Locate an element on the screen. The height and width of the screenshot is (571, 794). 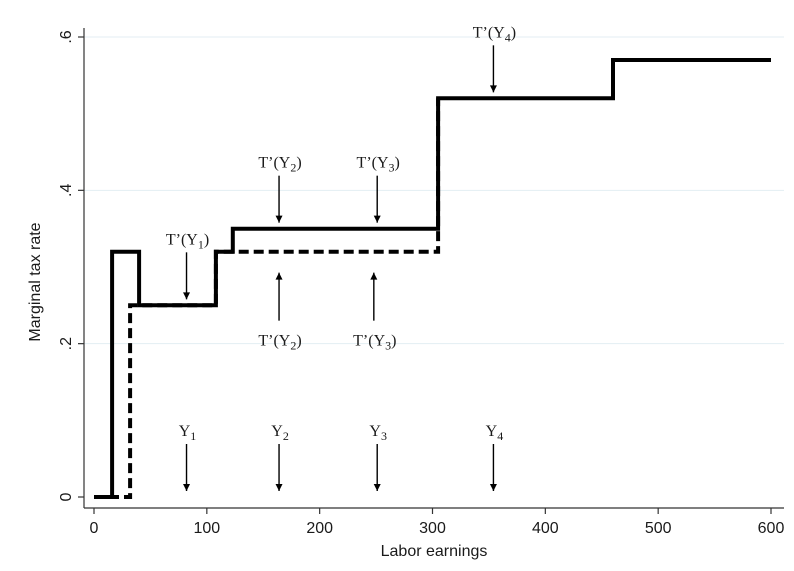
y-tick-label: .2 is located at coordinates (66, 343).